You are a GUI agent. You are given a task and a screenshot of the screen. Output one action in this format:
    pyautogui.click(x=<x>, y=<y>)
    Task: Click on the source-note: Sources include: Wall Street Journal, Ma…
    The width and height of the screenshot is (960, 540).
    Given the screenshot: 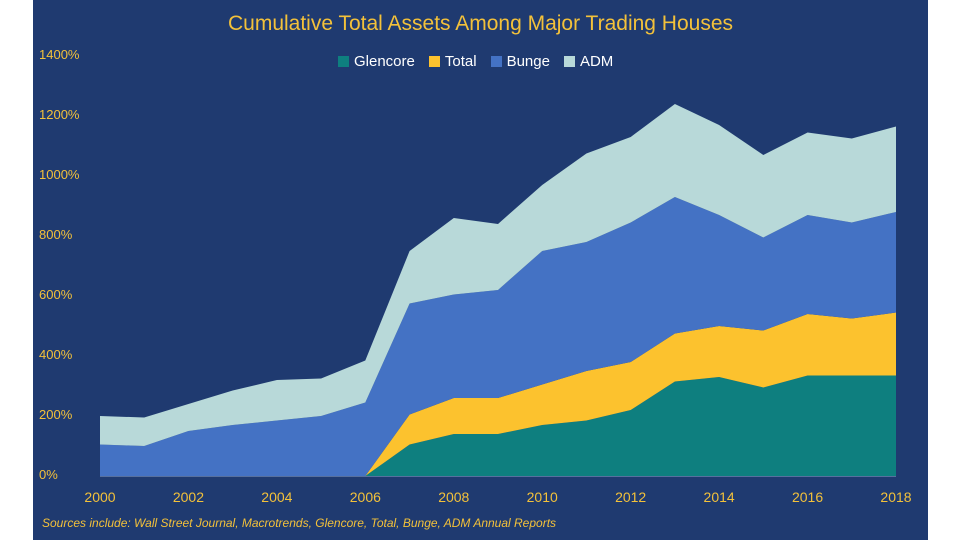 What is the action you would take?
    pyautogui.click(x=299, y=523)
    